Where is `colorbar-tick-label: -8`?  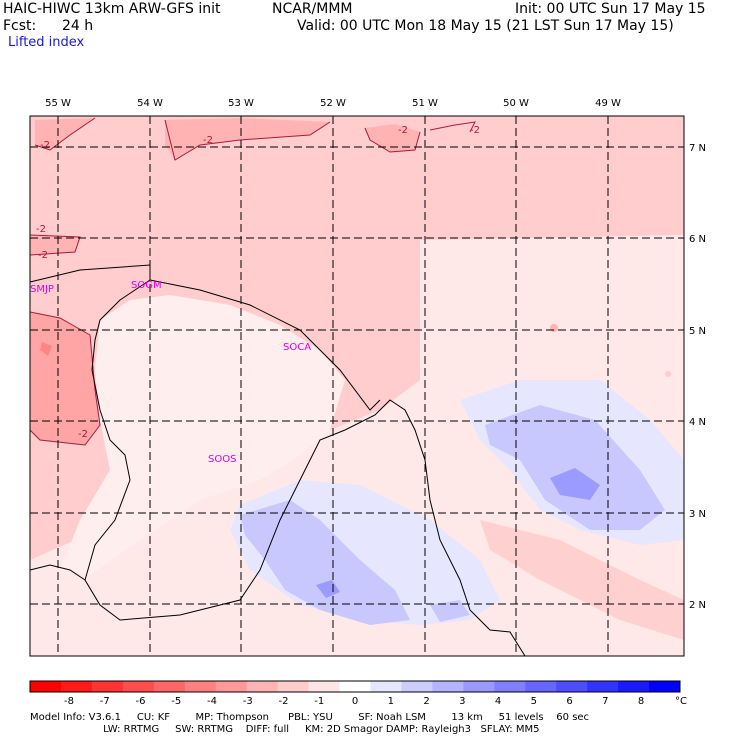 colorbar-tick-label: -8 is located at coordinates (69, 701).